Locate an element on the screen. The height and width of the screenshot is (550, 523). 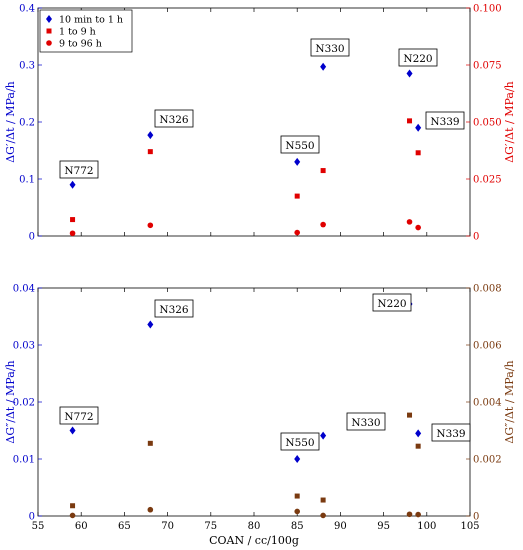
x-tick-label: 70 is located at coordinates (167, 526).